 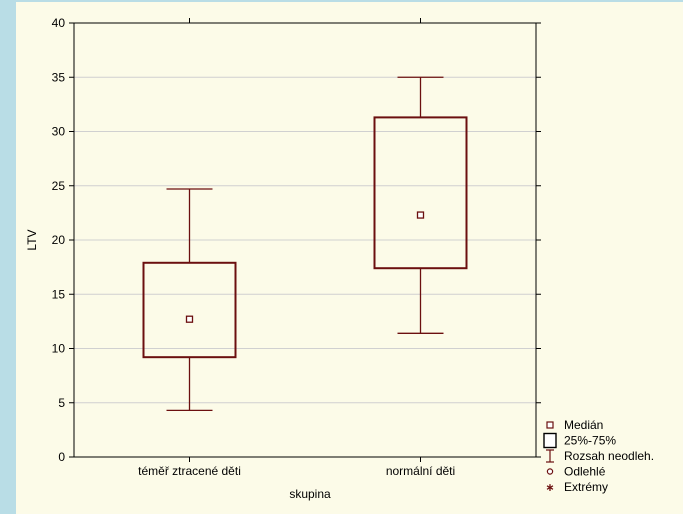 I want to click on y-tick-label: 5, so click(x=61, y=403).